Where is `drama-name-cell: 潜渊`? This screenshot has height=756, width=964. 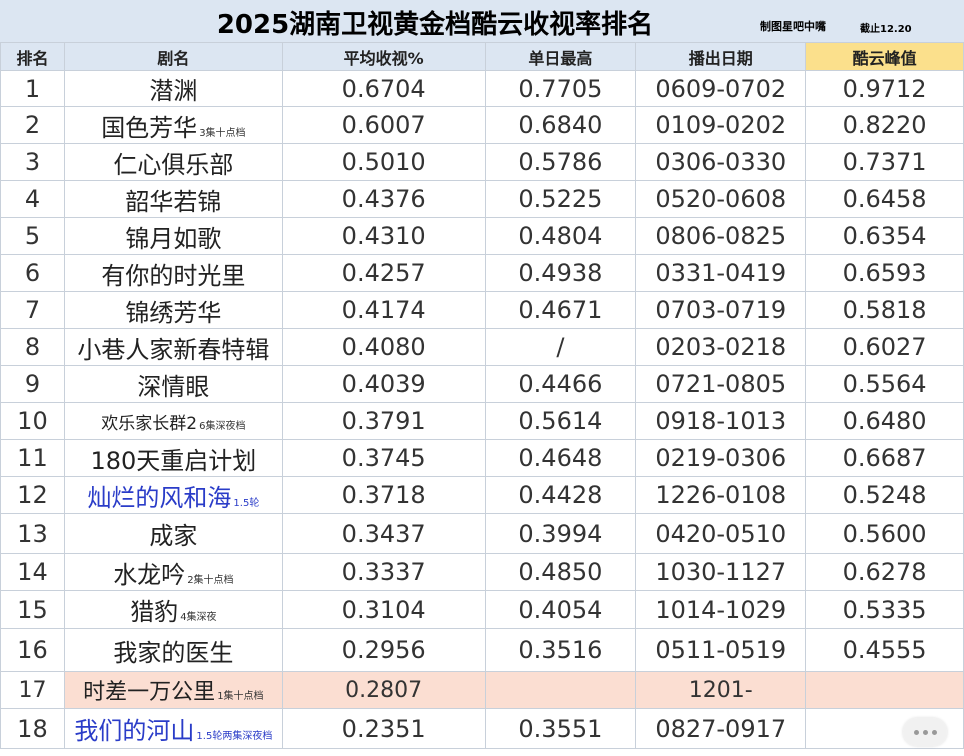 drama-name-cell: 潜渊 is located at coordinates (173, 88).